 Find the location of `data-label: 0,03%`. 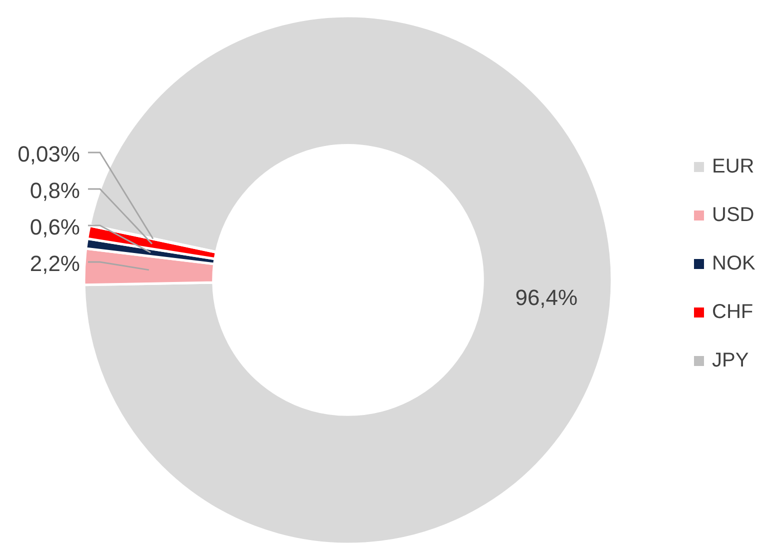

data-label: 0,03% is located at coordinates (49, 153).